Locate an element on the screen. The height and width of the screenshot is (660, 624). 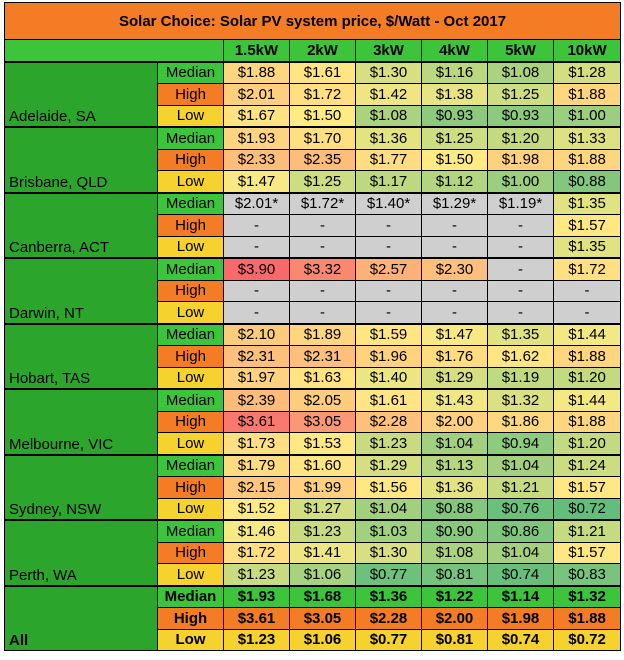
price-cell: $3.32 is located at coordinates (322, 269).